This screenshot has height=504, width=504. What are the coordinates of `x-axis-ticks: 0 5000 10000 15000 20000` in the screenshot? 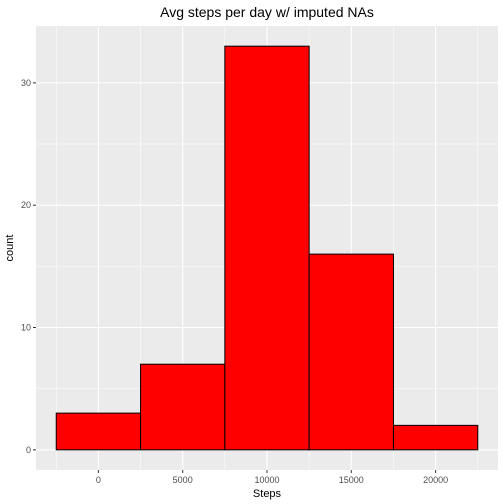 It's located at (272, 477).